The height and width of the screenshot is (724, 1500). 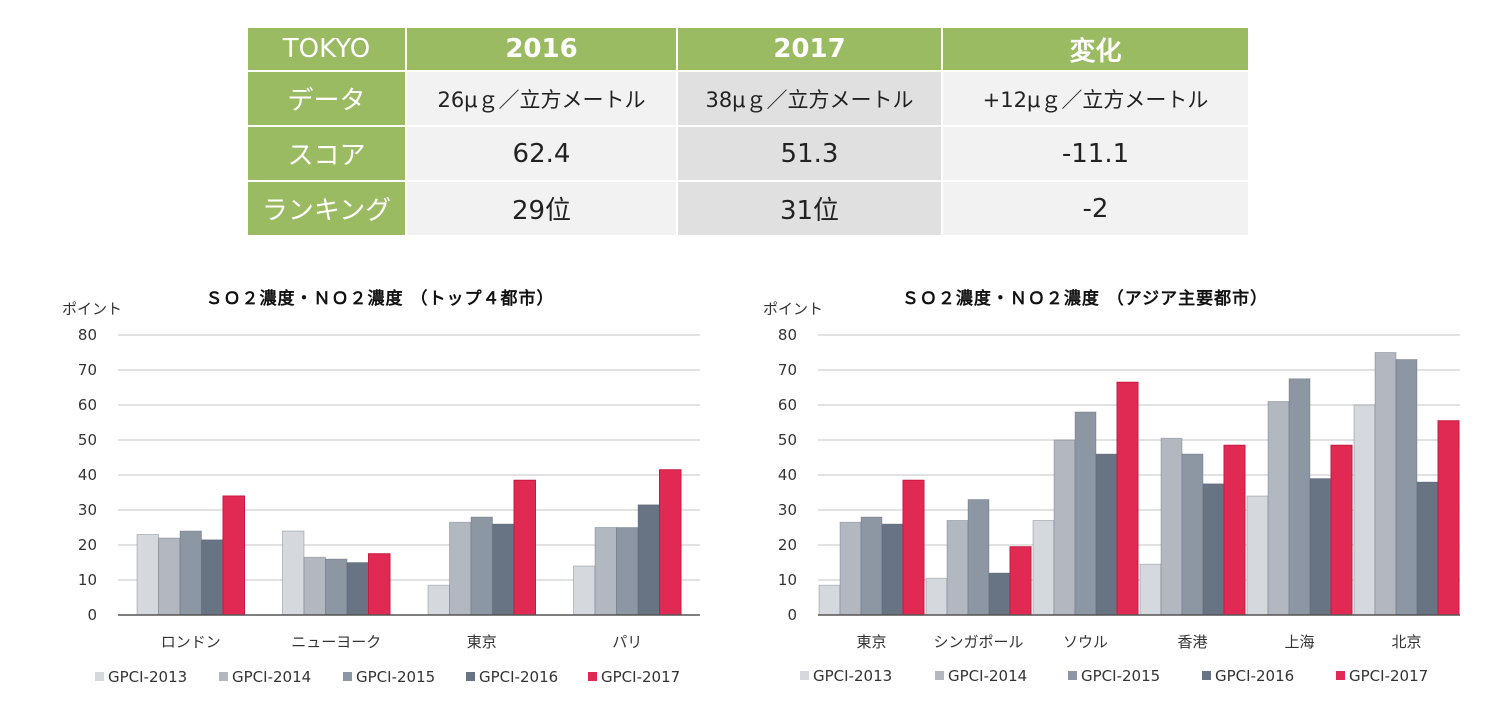 What do you see at coordinates (1085, 298) in the screenshot?
I see `chart-title: ＳＯ２濃度・ＮＯ２濃度 （アジア主要都市）` at bounding box center [1085, 298].